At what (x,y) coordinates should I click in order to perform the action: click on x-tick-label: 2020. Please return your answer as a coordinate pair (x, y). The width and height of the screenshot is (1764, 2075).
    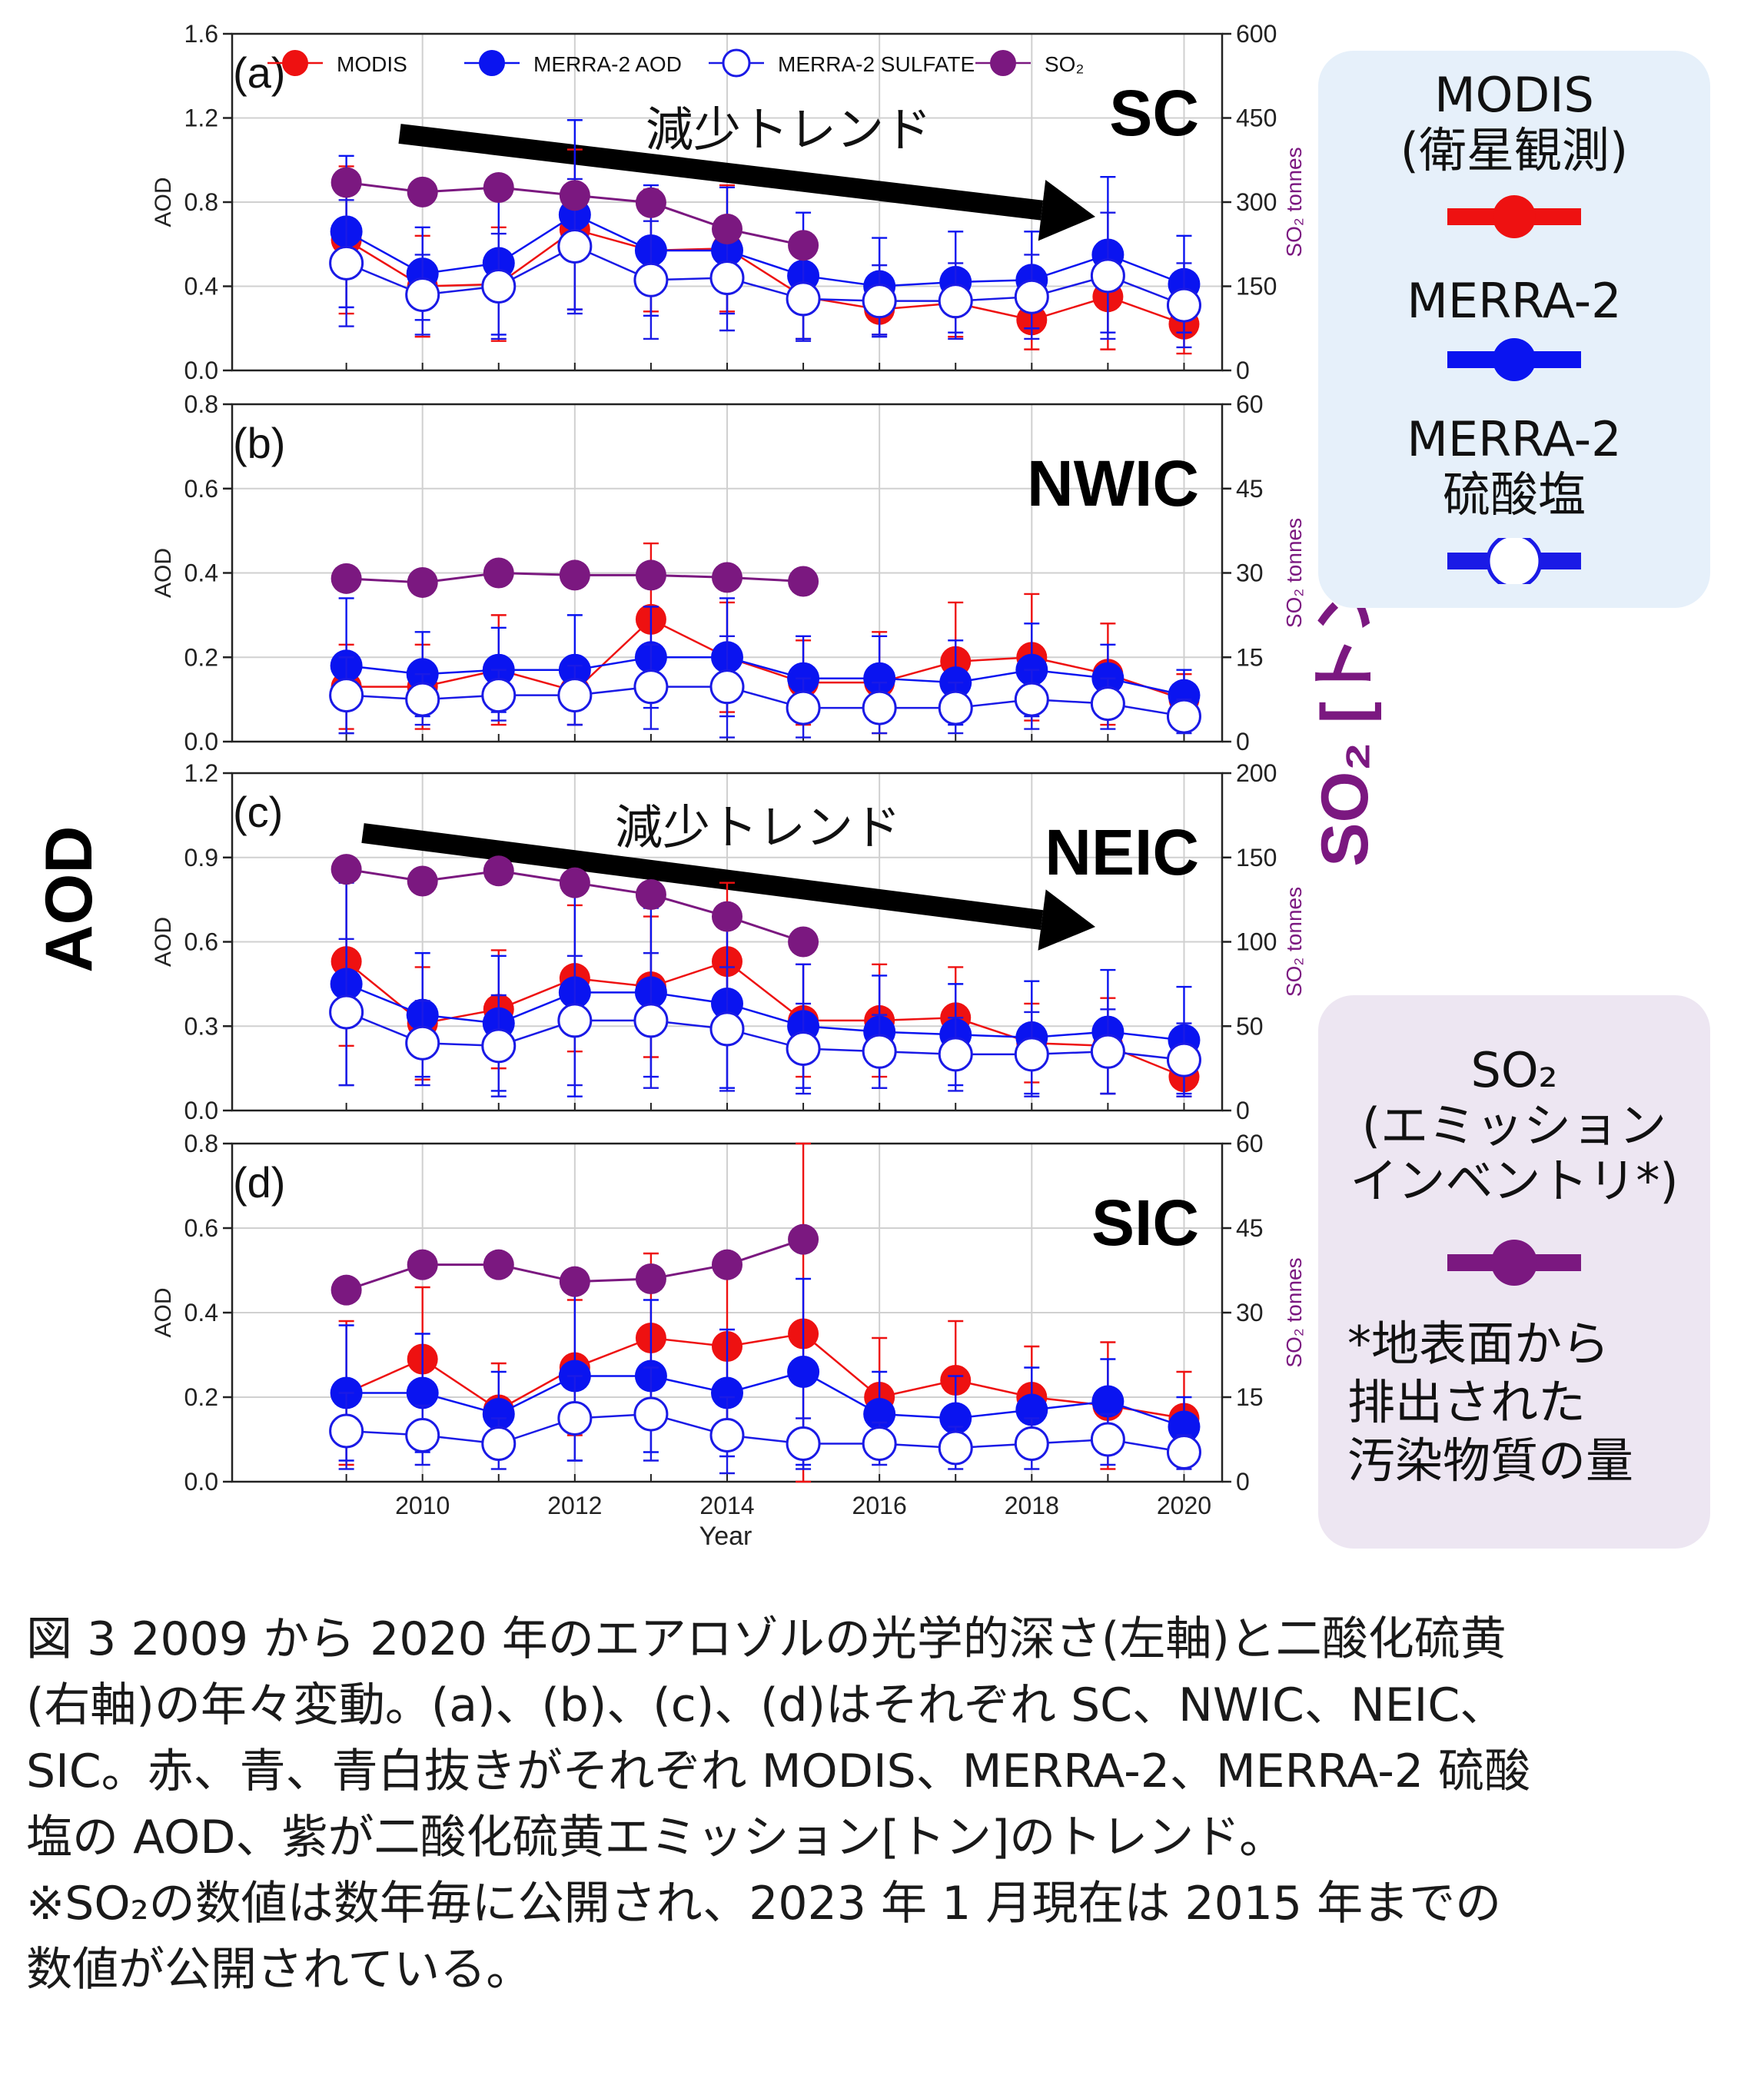
    Looking at the image, I should click on (1184, 1505).